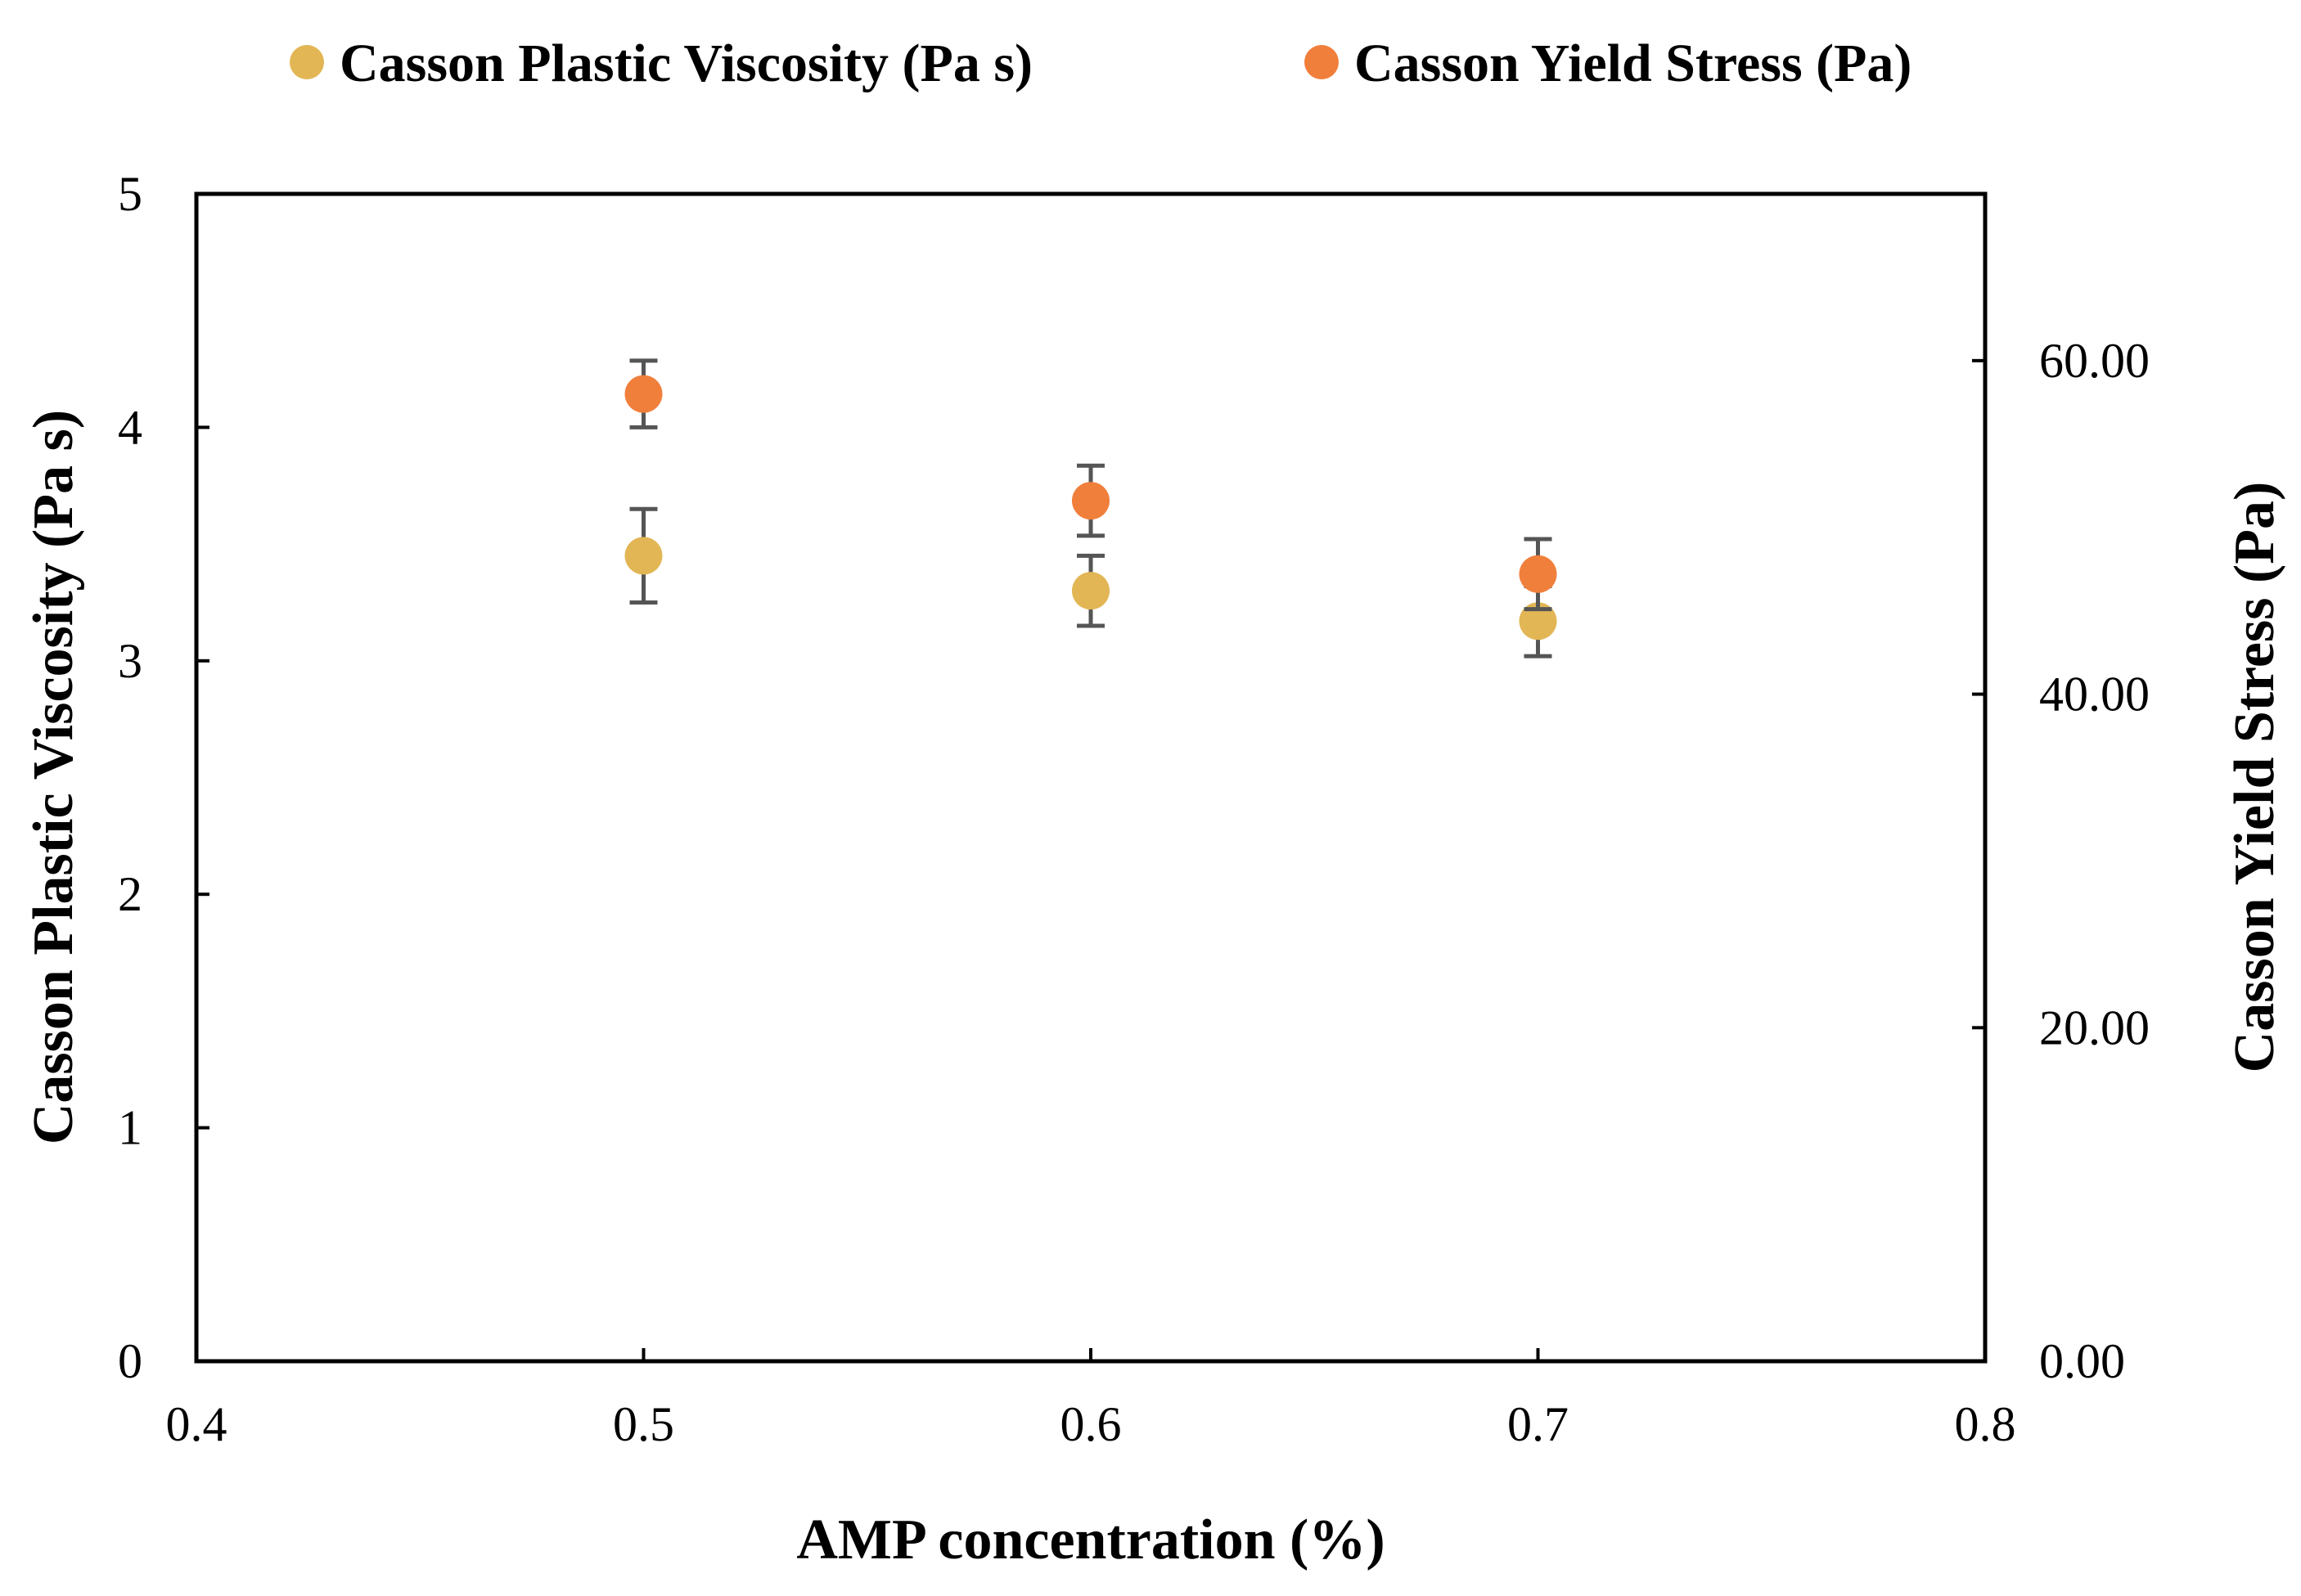 This screenshot has height=1596, width=2301. I want to click on x-tick-label-3: 0.7, so click(1538, 1424).